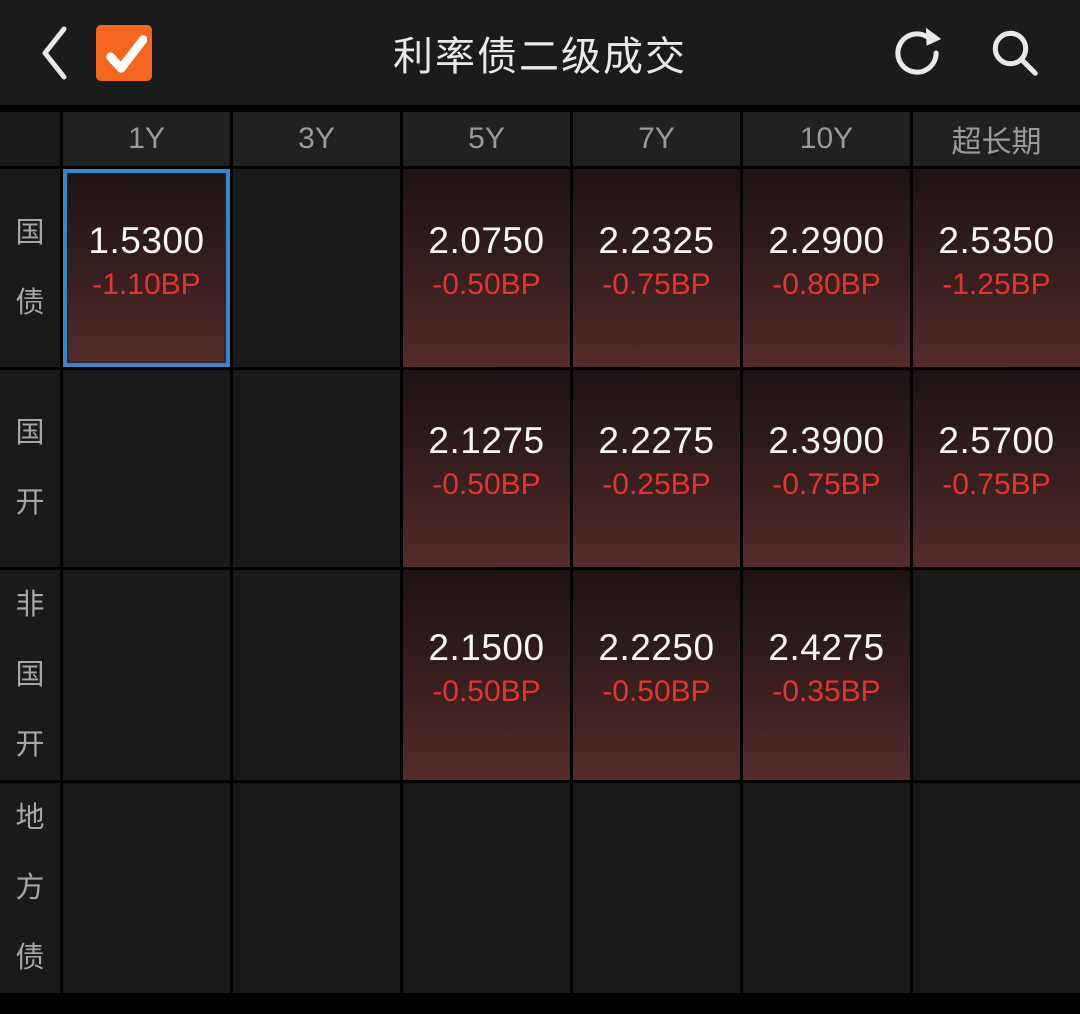 The image size is (1080, 1014). What do you see at coordinates (486, 139) in the screenshot?
I see `column-header-5y: 5Y` at bounding box center [486, 139].